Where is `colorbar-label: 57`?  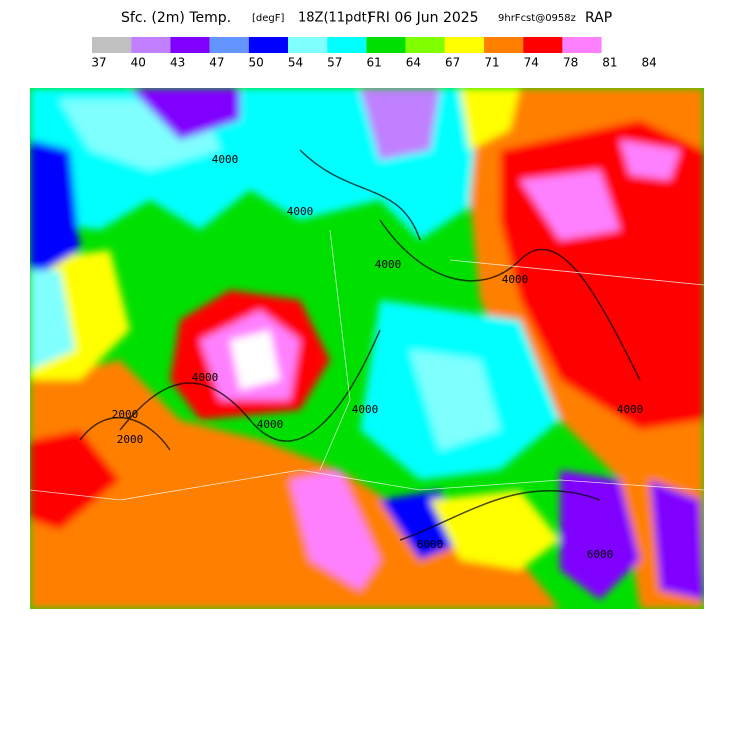 colorbar-label: 57 is located at coordinates (334, 63).